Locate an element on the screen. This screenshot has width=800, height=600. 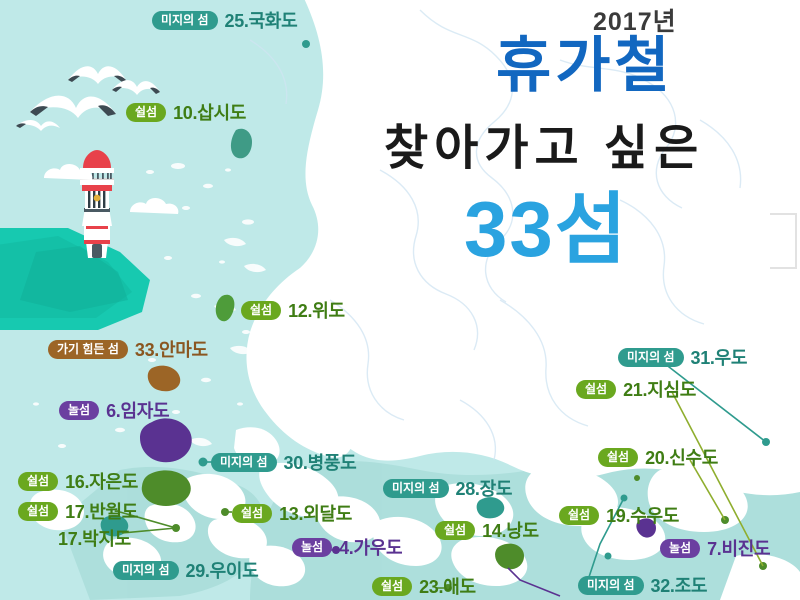
island-label-6: 놀섬 6.임자도 is located at coordinates (114, 410).